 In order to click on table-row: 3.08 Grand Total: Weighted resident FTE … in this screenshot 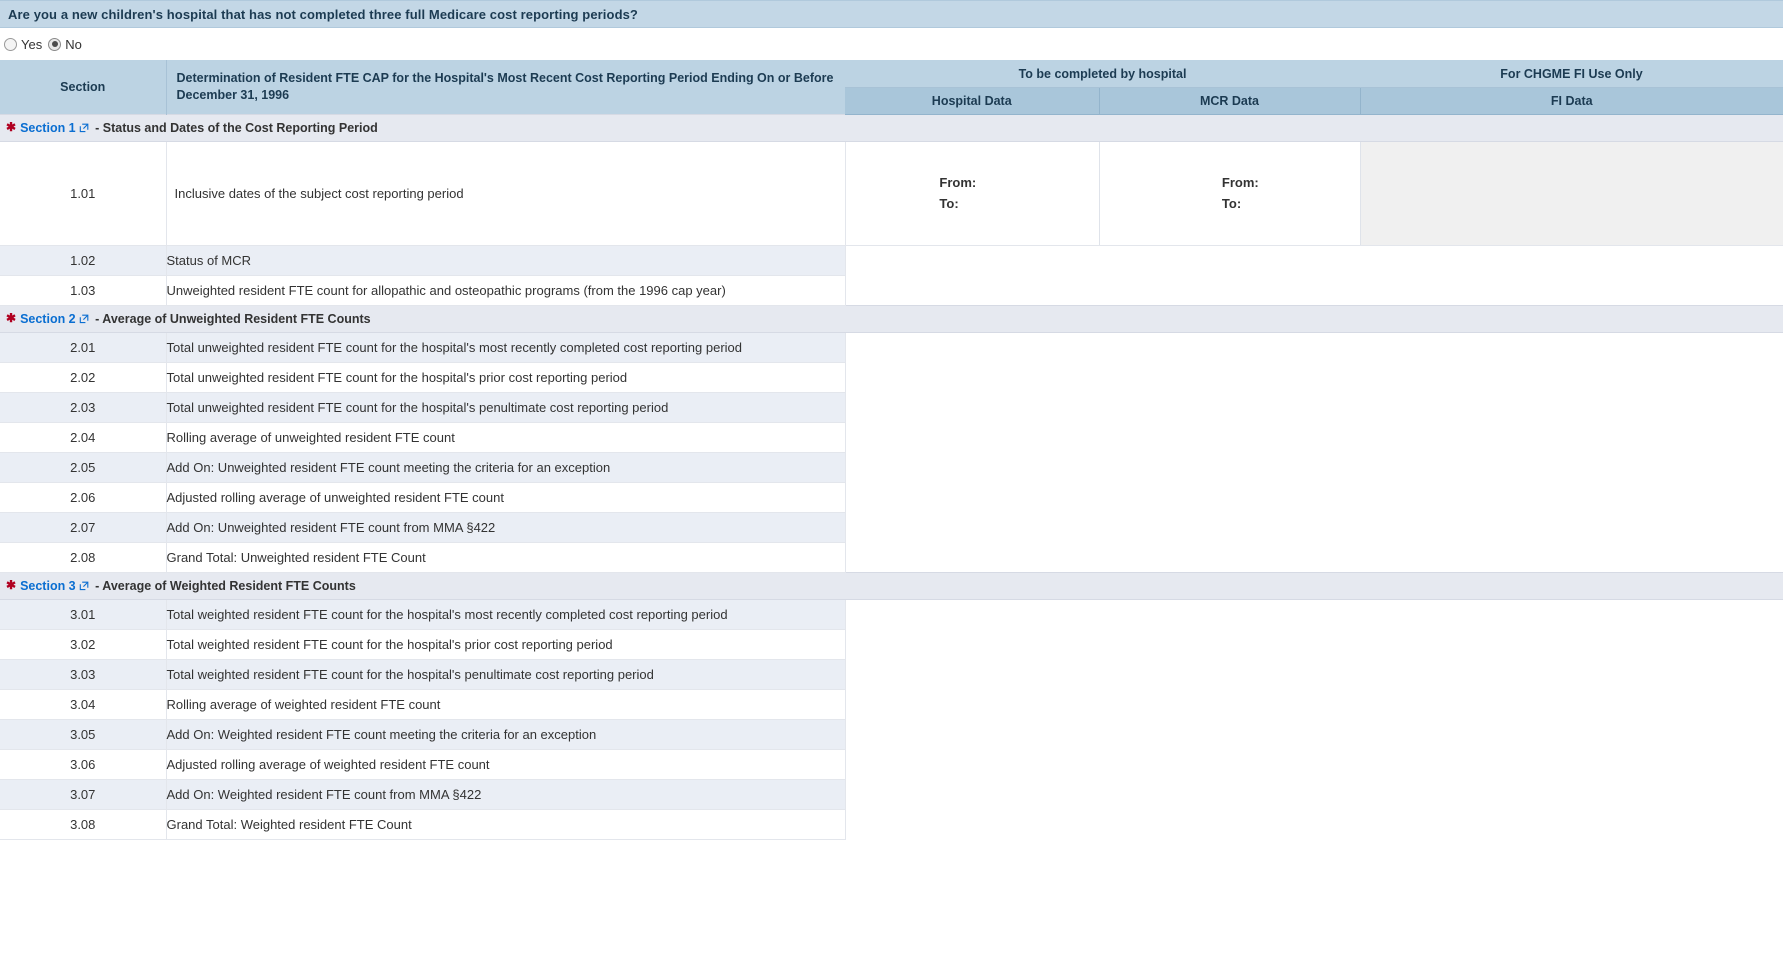, I will do `click(891, 824)`.